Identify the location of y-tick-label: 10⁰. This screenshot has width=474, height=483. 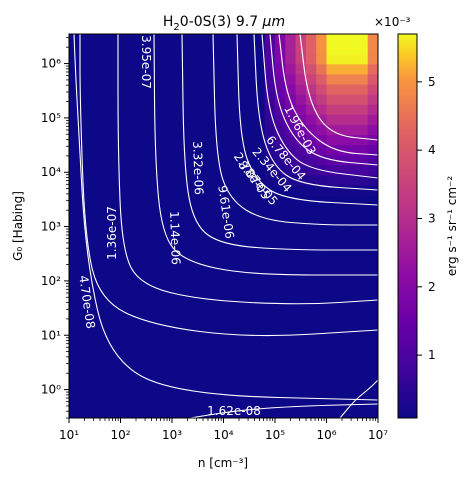
(51, 390).